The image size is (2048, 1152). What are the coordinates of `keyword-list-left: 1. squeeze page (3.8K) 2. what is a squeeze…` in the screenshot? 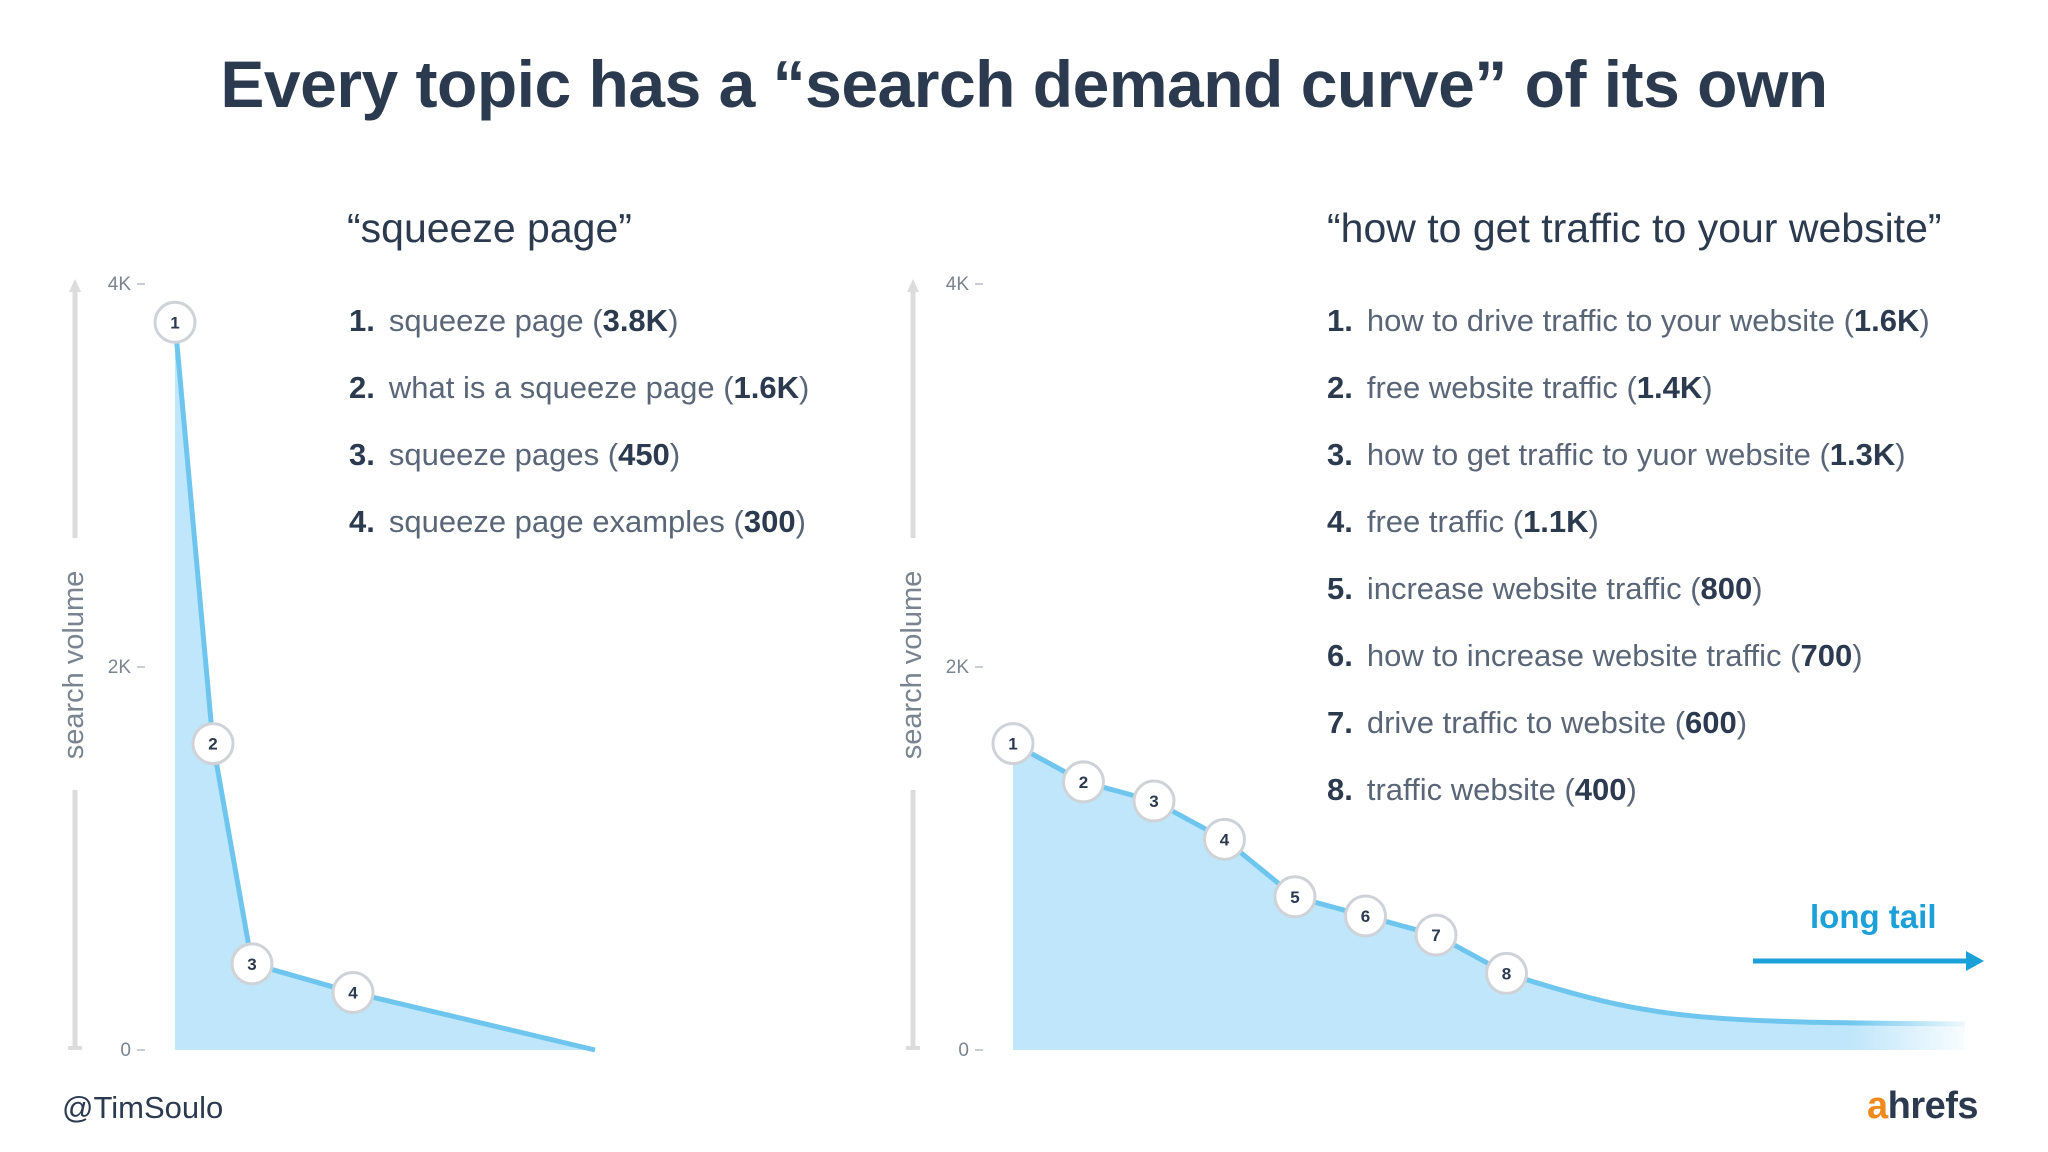 It's located at (579, 421).